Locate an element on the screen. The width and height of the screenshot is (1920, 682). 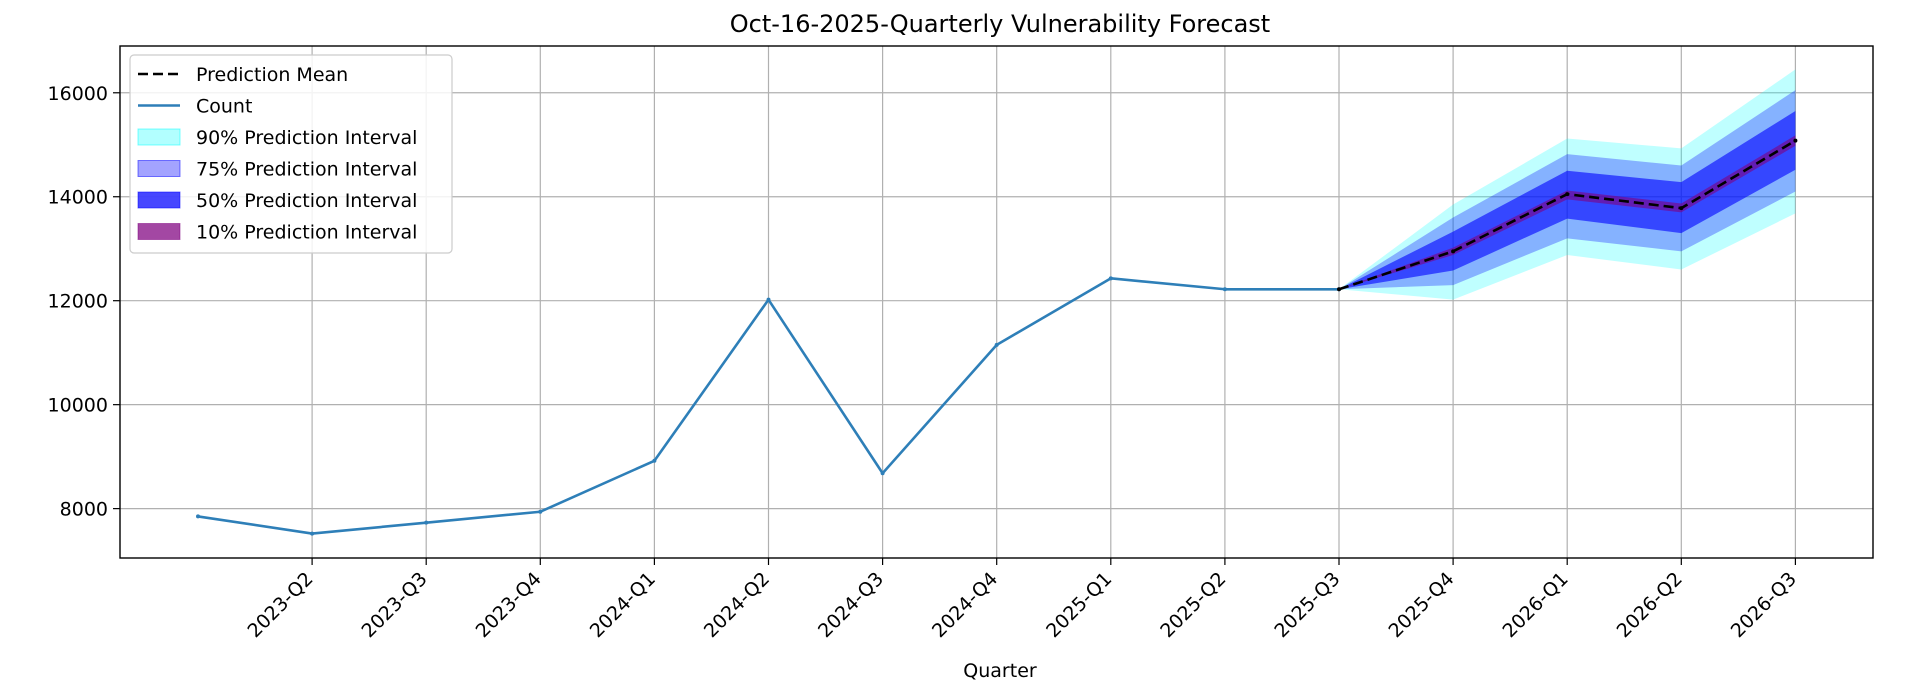
y-tick-label: 10000 is located at coordinates (78, 406).